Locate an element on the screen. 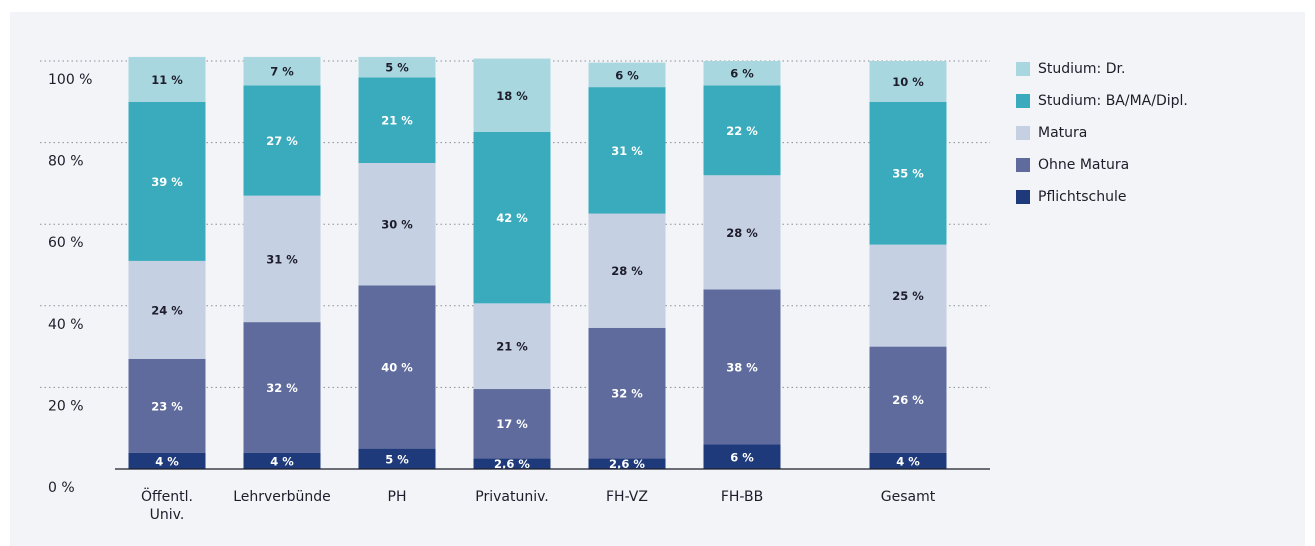 Image resolution: width=1315 pixels, height=546 pixels. value-label: 24 % is located at coordinates (167, 310).